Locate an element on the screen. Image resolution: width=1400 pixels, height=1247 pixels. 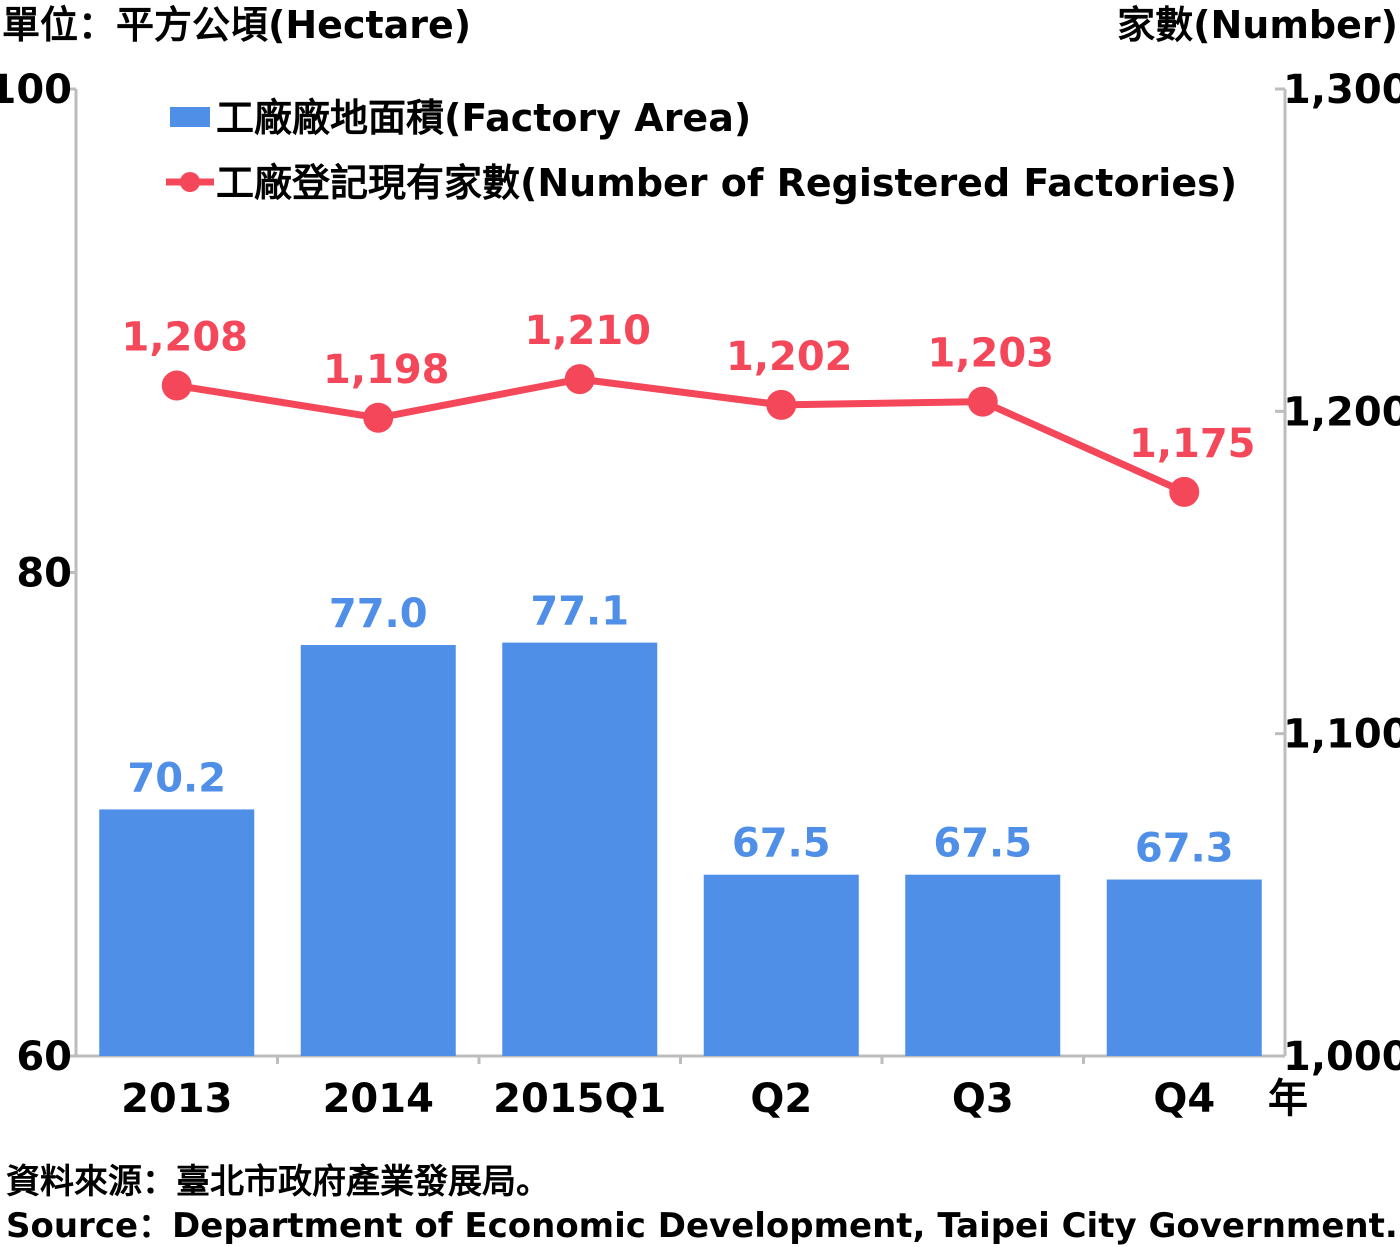
legend-bar-swatch is located at coordinates (190, 117).